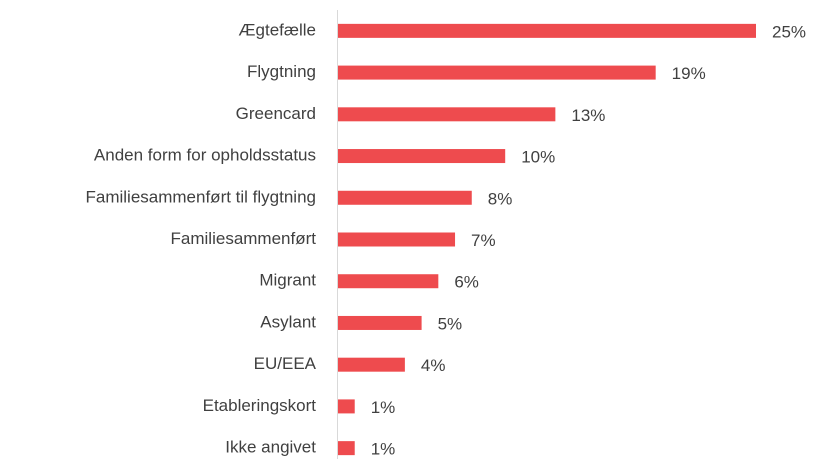  Describe the element at coordinates (205, 155) in the screenshot. I see `y-tick-label: Anden form for opholdsstatus` at that location.